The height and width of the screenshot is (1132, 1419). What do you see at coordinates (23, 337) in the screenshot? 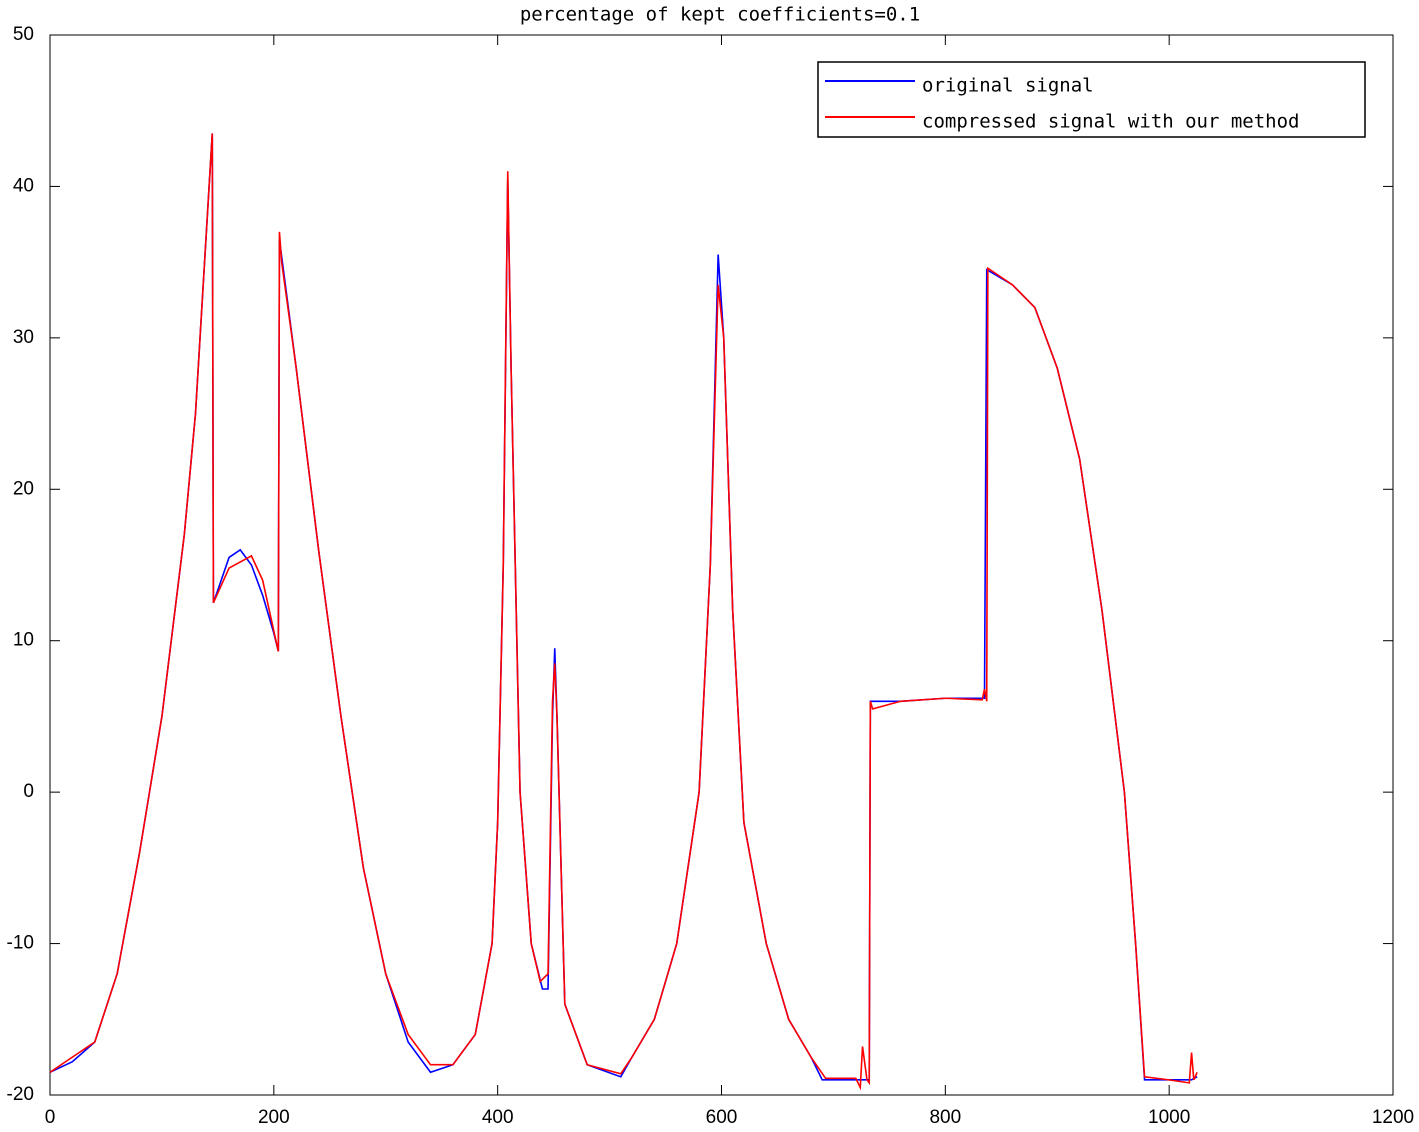
I see `y-tick-label: 30` at bounding box center [23, 337].